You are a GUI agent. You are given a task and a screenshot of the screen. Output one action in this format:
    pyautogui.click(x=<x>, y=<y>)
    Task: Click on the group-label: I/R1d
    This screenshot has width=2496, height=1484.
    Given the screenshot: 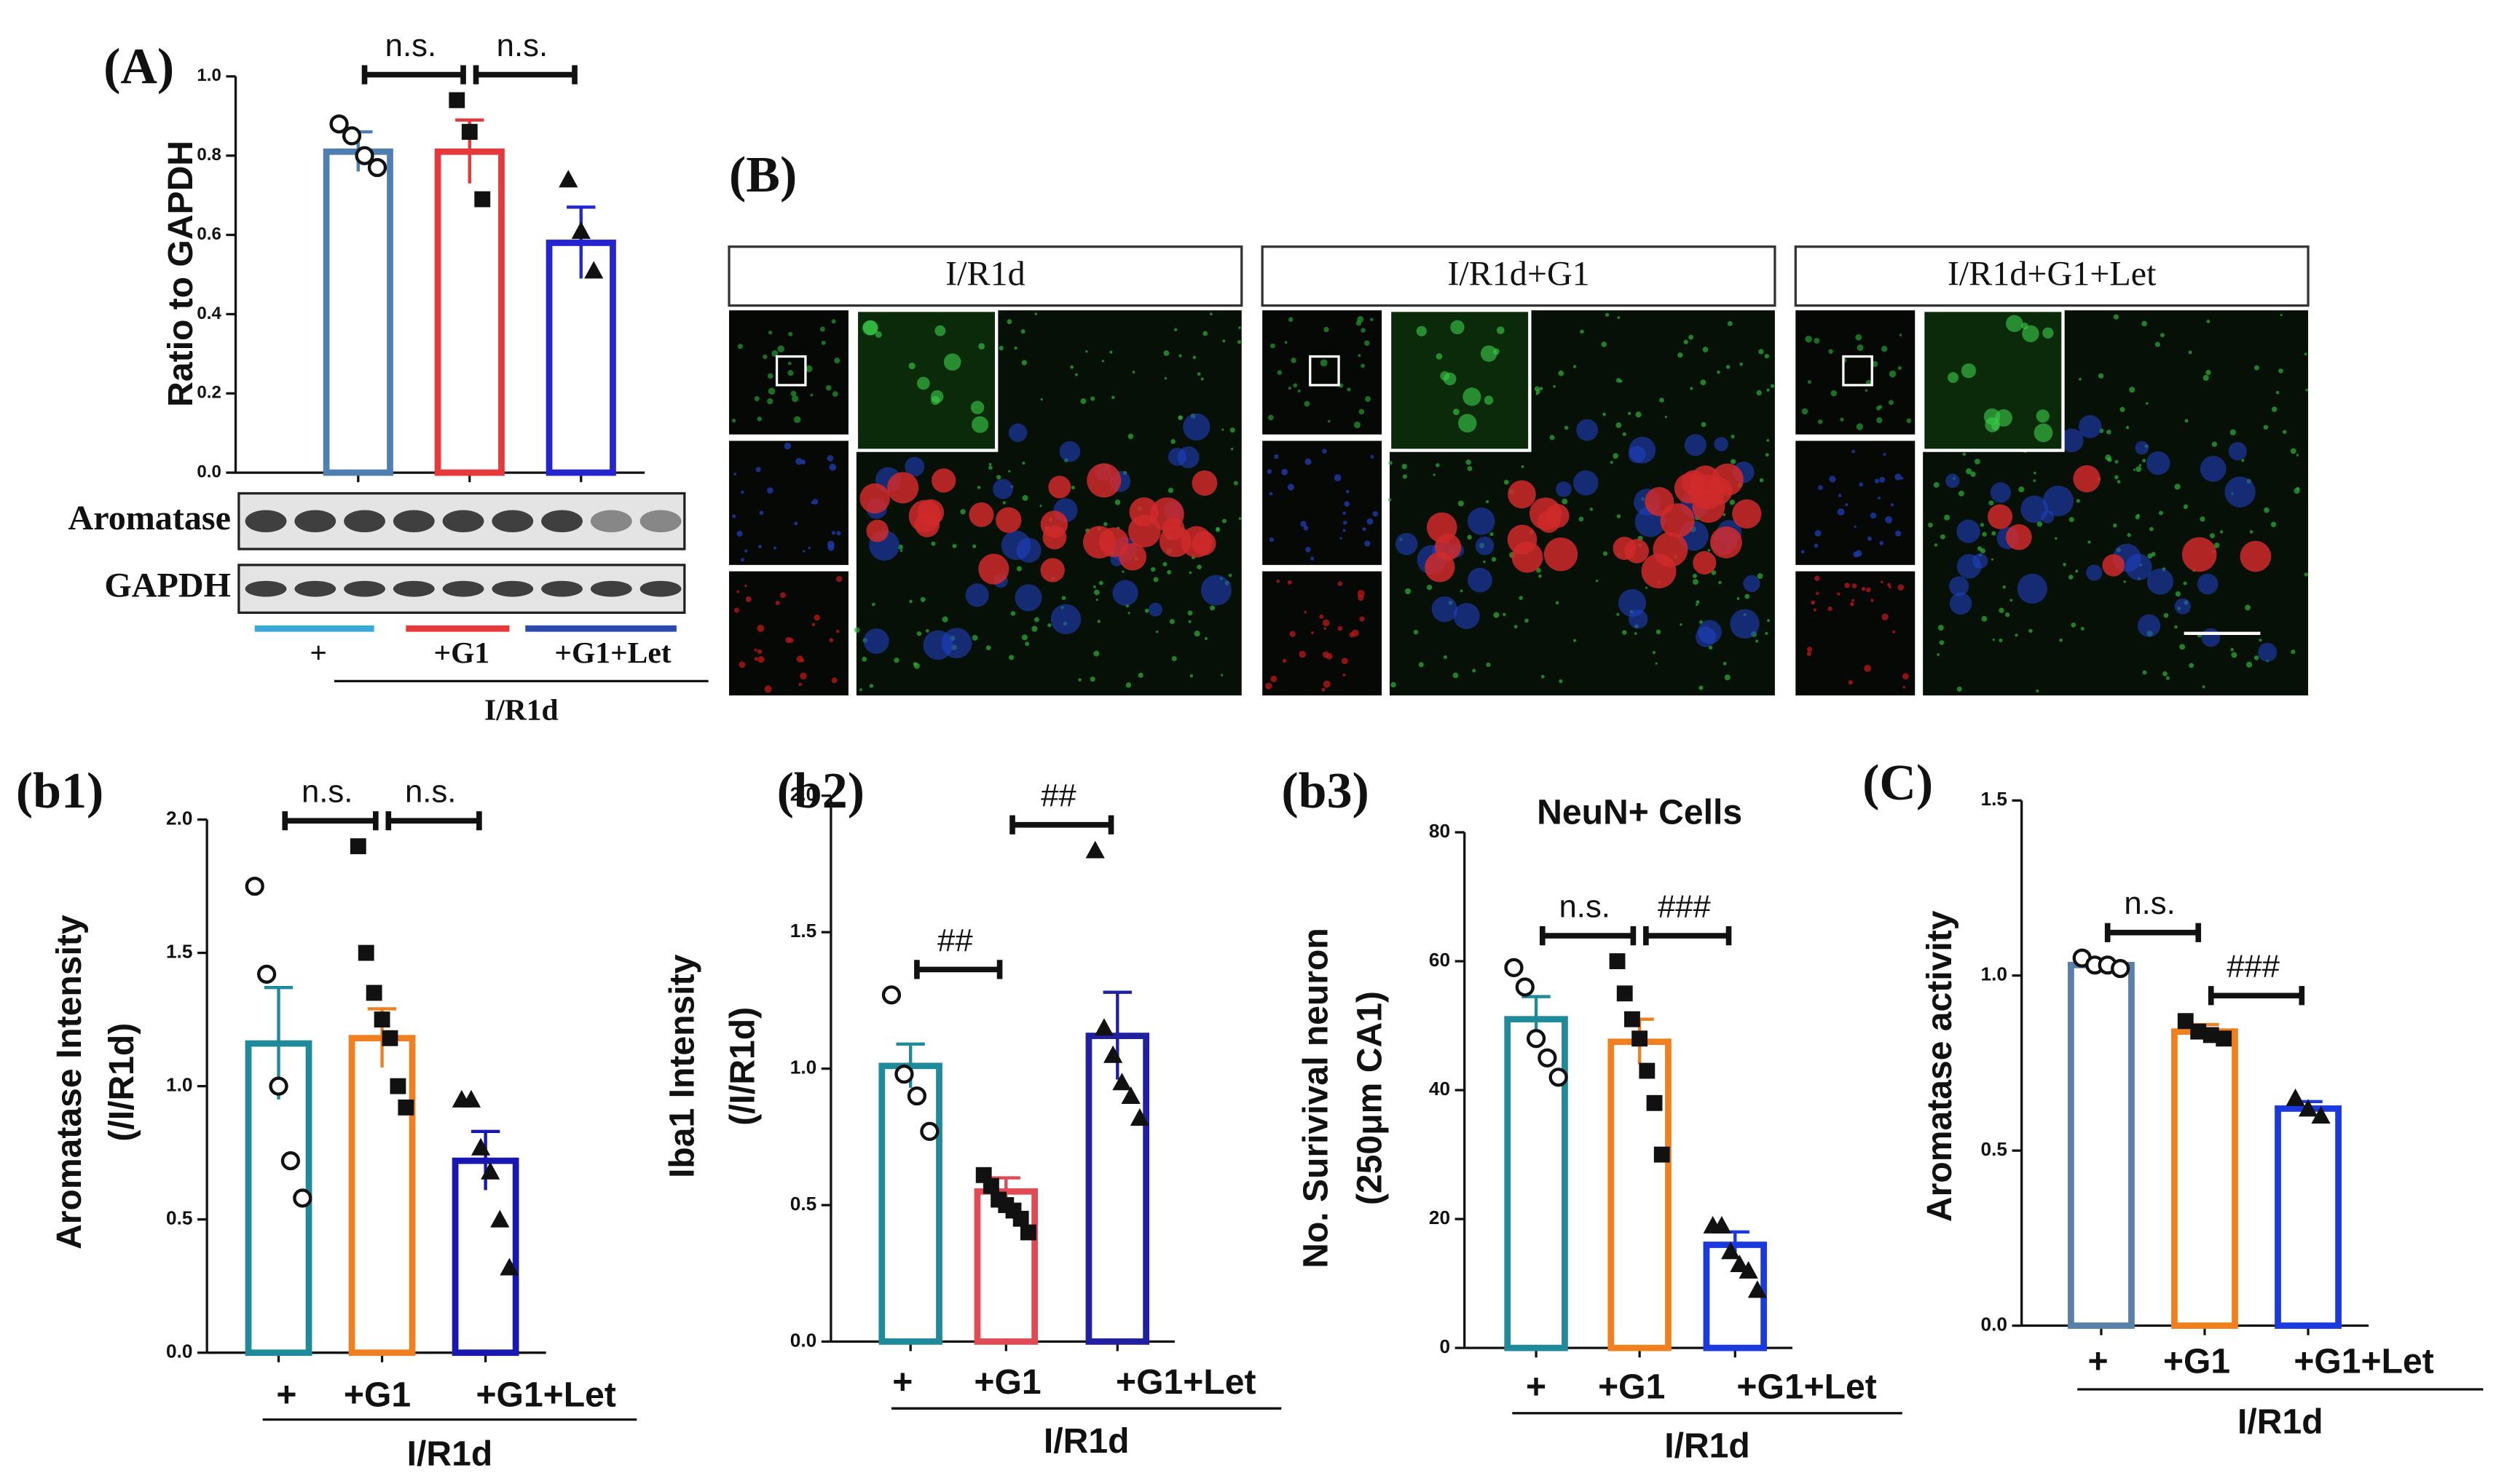 What is the action you would take?
    pyautogui.click(x=2280, y=1422)
    